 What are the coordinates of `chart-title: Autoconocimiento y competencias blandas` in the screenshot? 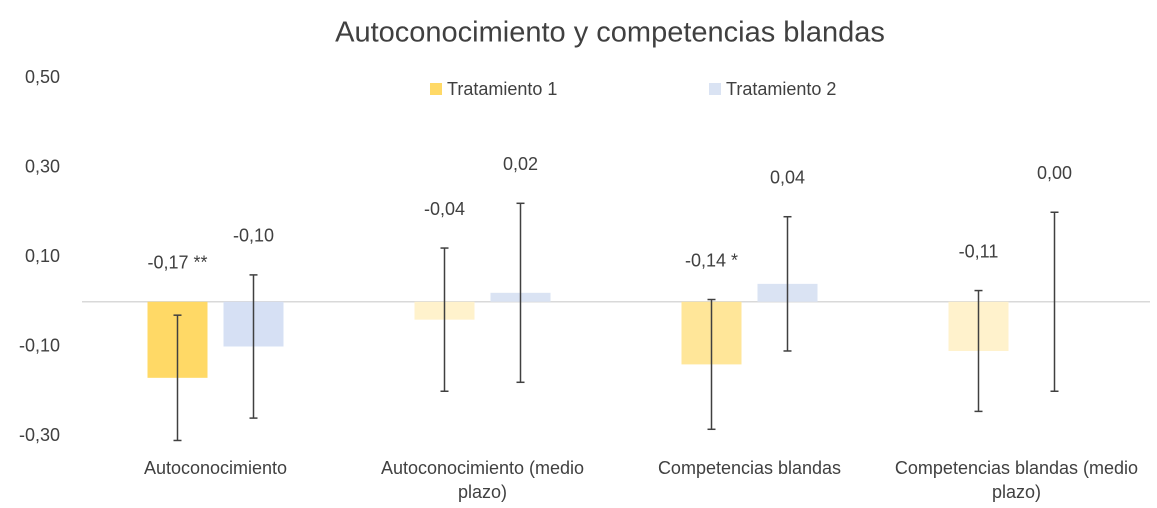 It's located at (610, 33).